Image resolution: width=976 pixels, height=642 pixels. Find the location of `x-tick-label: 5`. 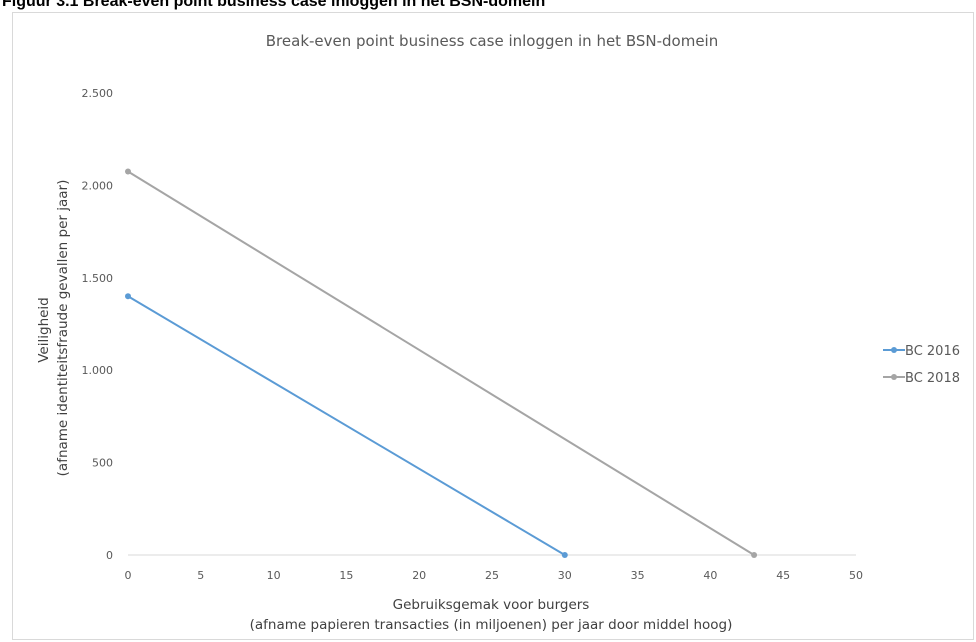

x-tick-label: 5 is located at coordinates (200, 575).